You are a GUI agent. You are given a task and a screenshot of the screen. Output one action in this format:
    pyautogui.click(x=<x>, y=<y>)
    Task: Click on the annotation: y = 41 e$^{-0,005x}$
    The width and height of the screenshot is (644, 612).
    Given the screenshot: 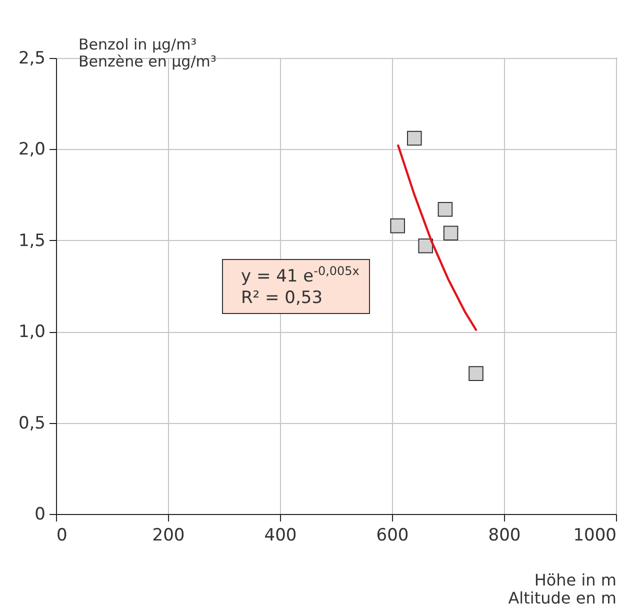 What is the action you would take?
    pyautogui.click(x=300, y=276)
    